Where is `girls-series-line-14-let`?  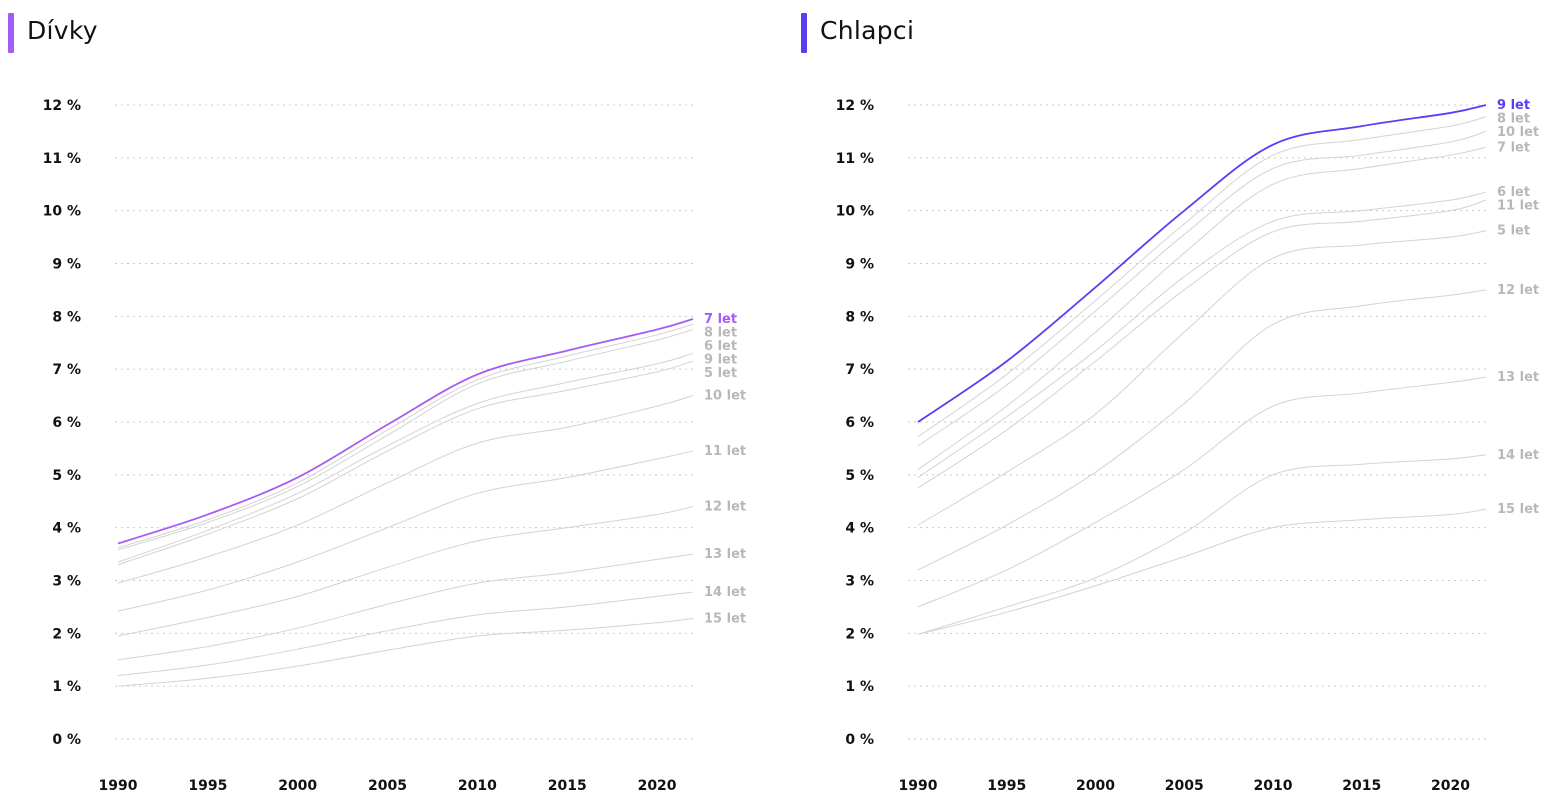
girls-series-line-14-let is located at coordinates (405, 634).